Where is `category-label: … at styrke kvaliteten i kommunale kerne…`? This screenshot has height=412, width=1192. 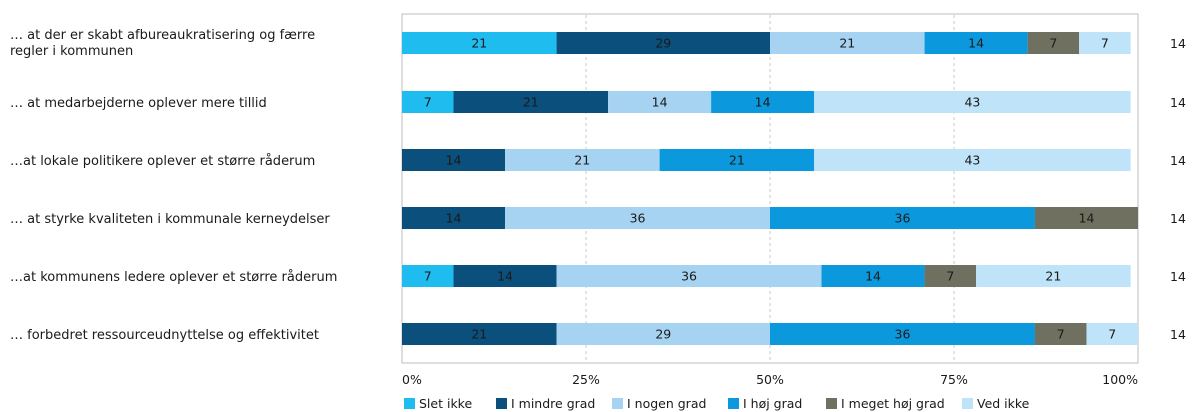
category-label: … at styrke kvaliteten i kommunale kerne… is located at coordinates (170, 219).